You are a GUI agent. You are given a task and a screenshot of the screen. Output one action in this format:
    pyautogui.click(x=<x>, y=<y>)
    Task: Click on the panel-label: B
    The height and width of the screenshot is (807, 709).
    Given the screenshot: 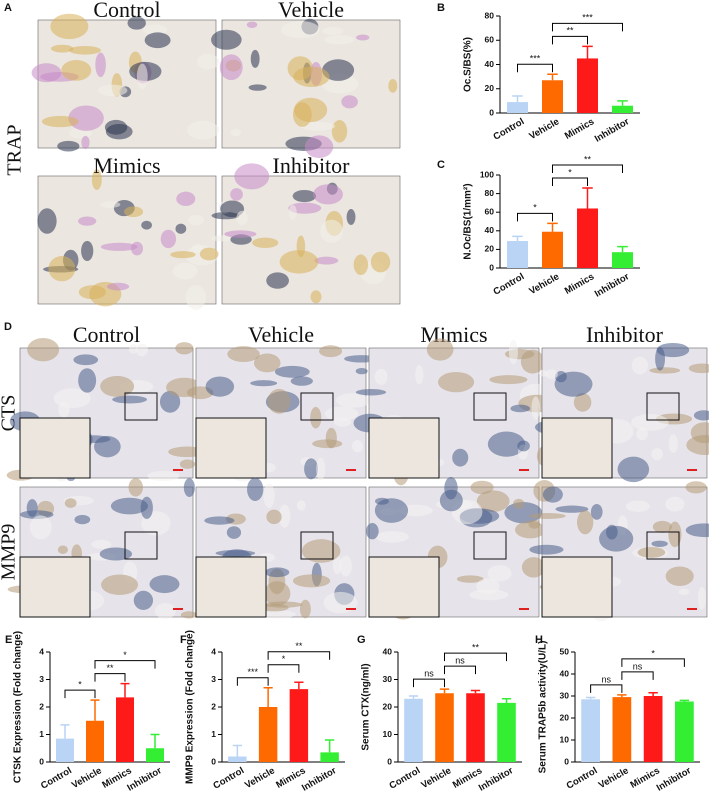 What is the action you would take?
    pyautogui.click(x=441, y=8)
    